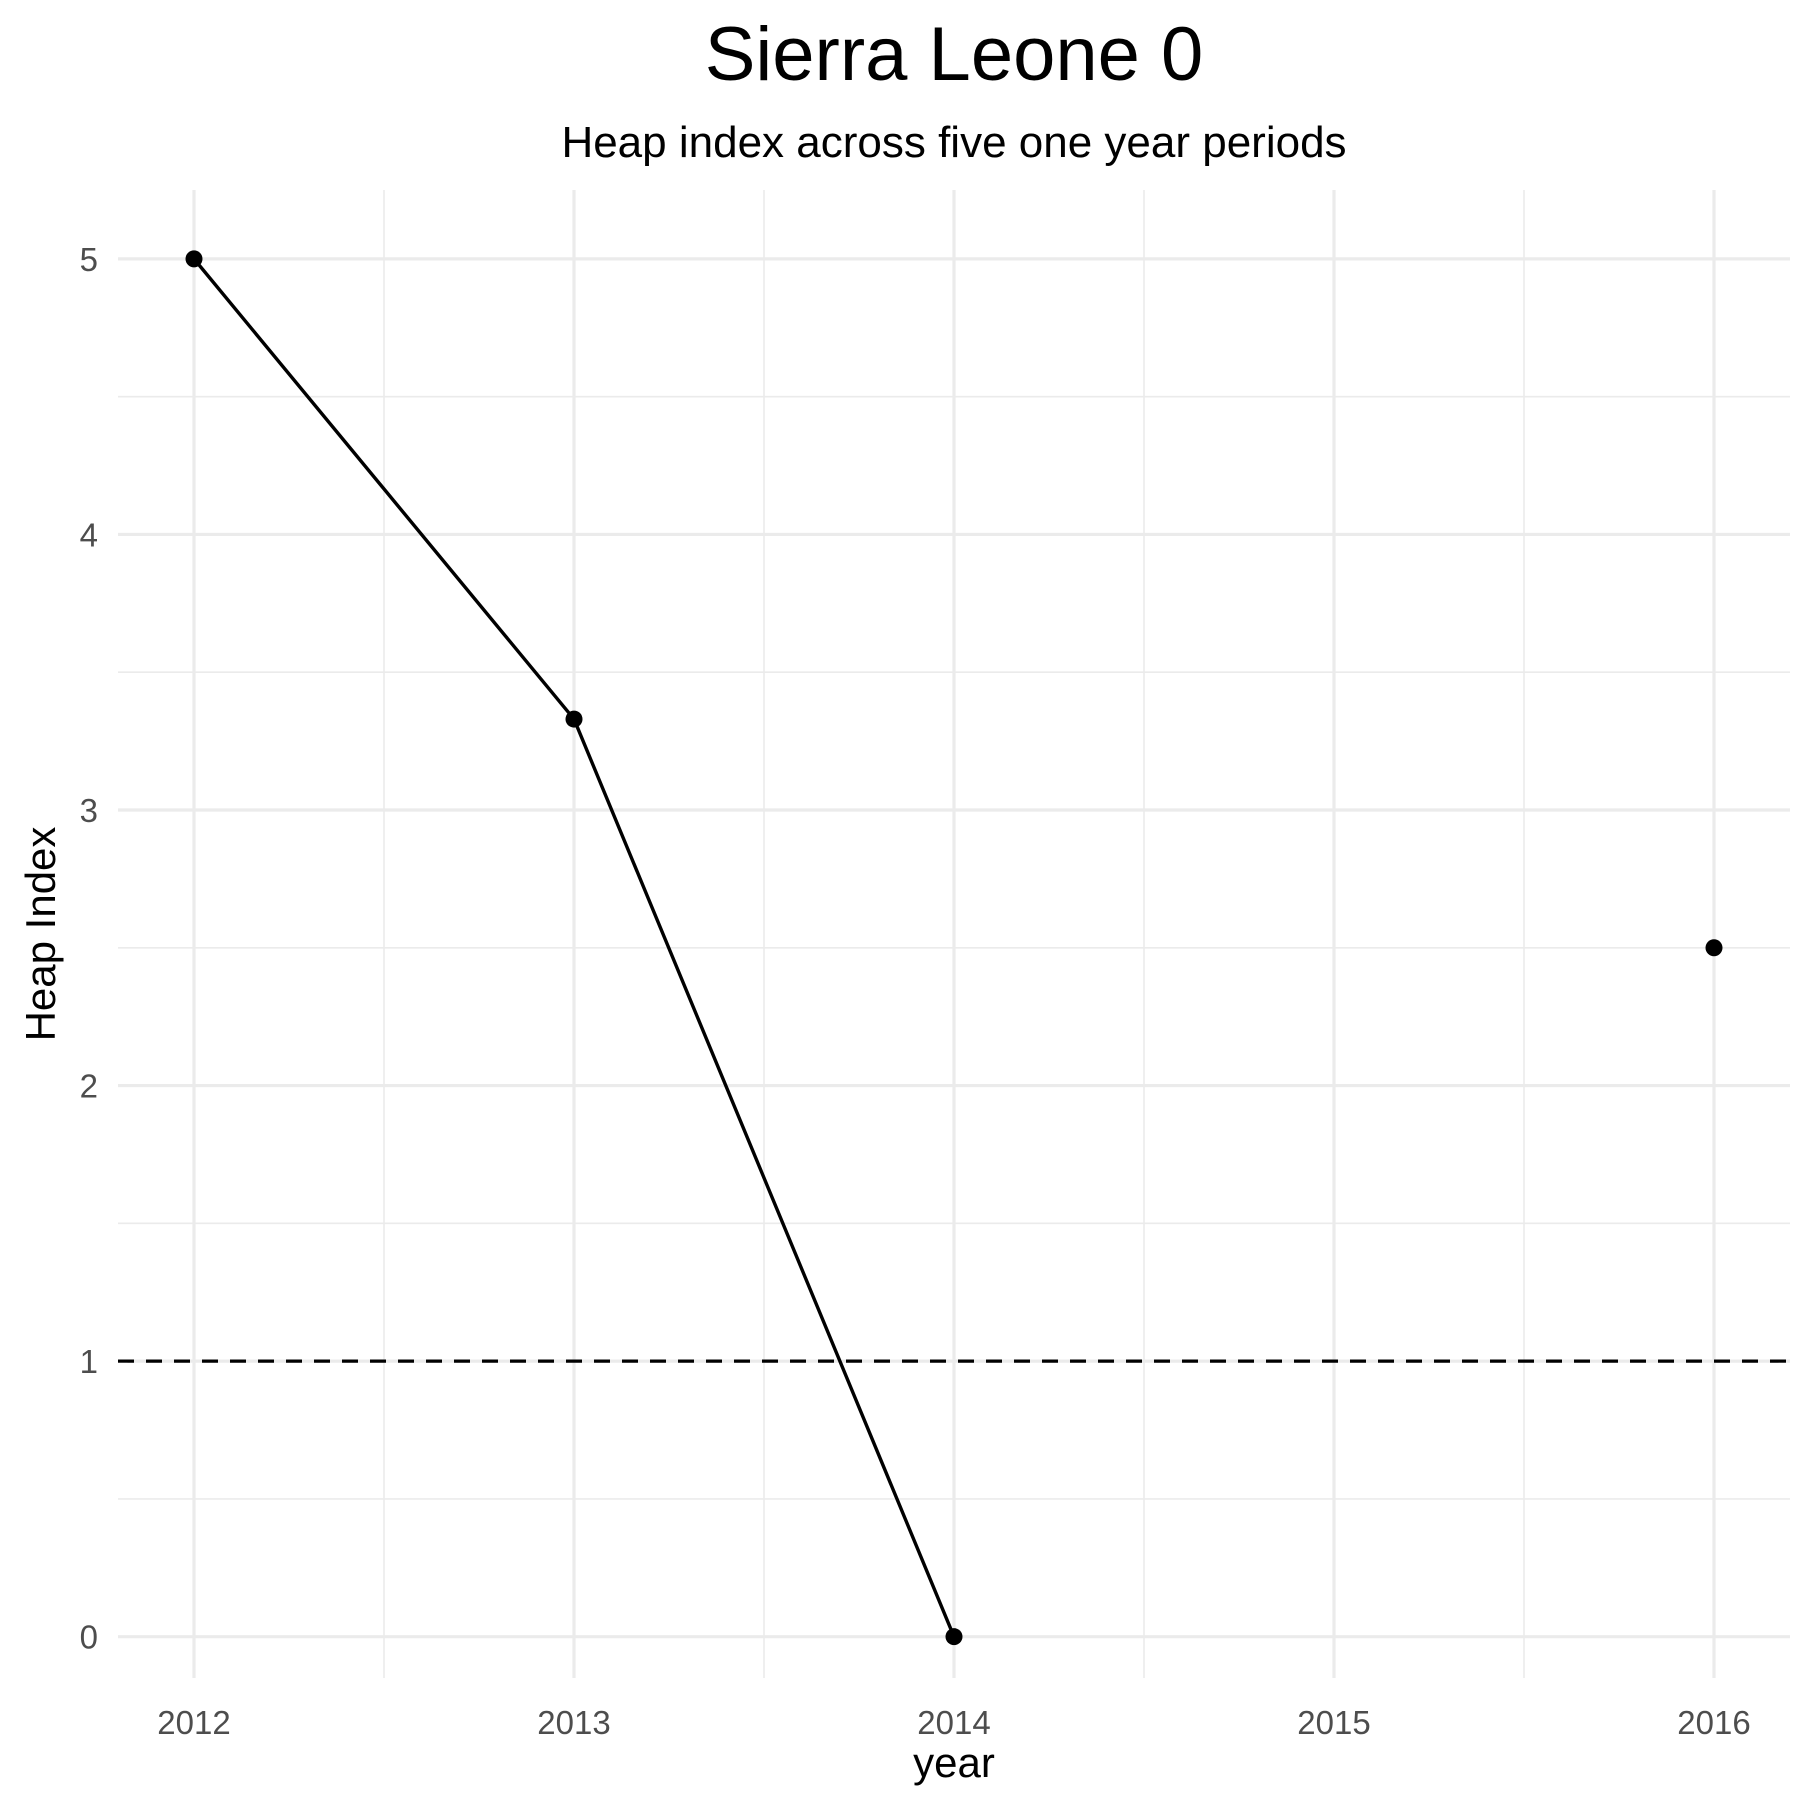 Image resolution: width=1800 pixels, height=1800 pixels. I want to click on y-tick-label: 4, so click(89, 534).